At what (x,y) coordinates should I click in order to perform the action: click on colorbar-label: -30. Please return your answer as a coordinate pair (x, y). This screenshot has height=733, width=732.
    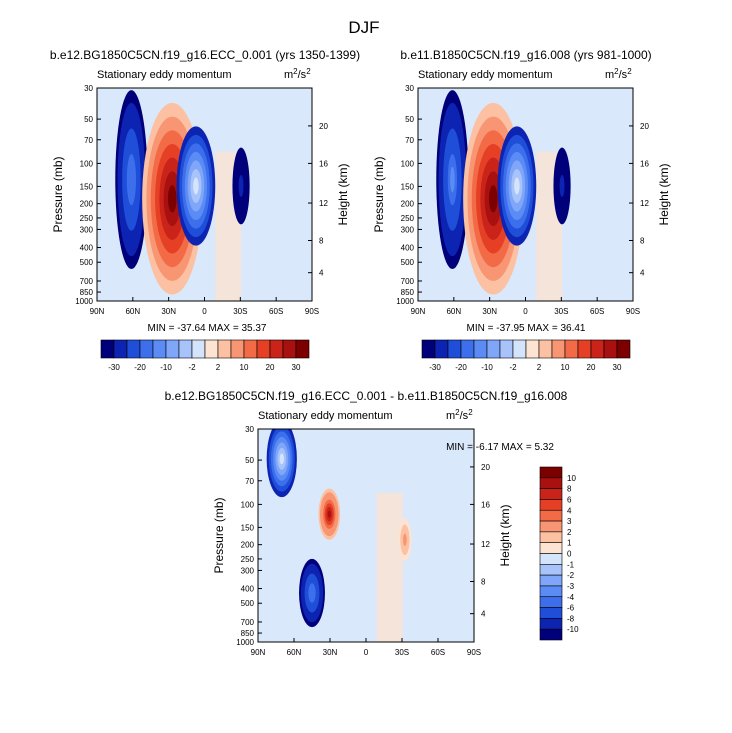
    Looking at the image, I should click on (114, 367).